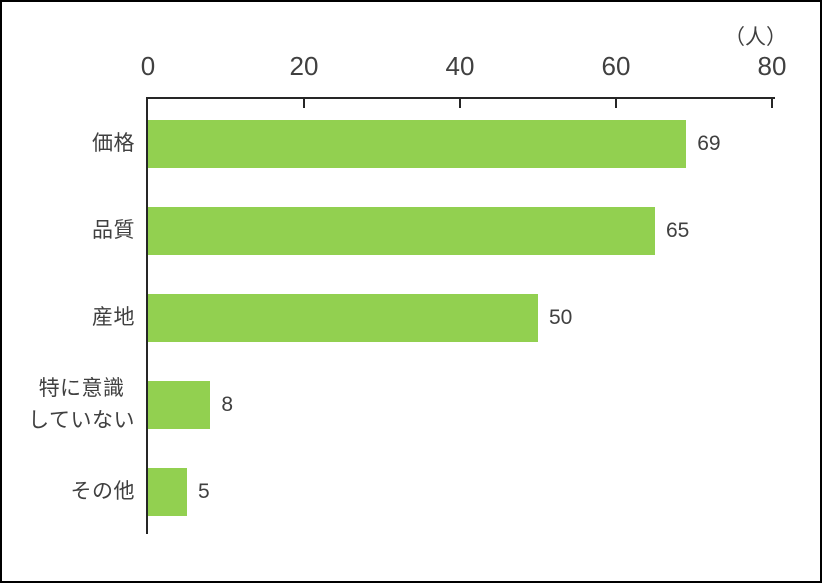  What do you see at coordinates (709, 143) in the screenshot?
I see `value-label: 69` at bounding box center [709, 143].